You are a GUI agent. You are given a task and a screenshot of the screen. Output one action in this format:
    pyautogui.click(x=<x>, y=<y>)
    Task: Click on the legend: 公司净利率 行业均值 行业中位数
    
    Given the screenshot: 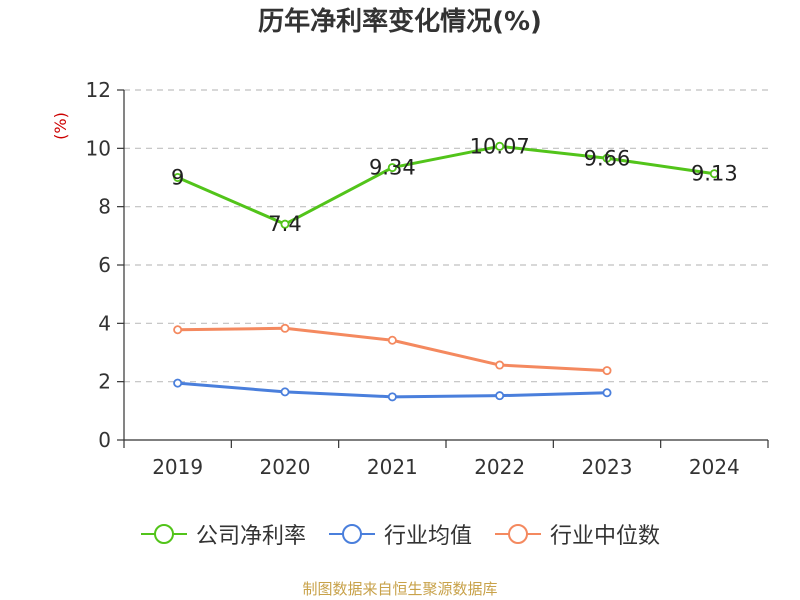 What is the action you would take?
    pyautogui.click(x=400, y=534)
    